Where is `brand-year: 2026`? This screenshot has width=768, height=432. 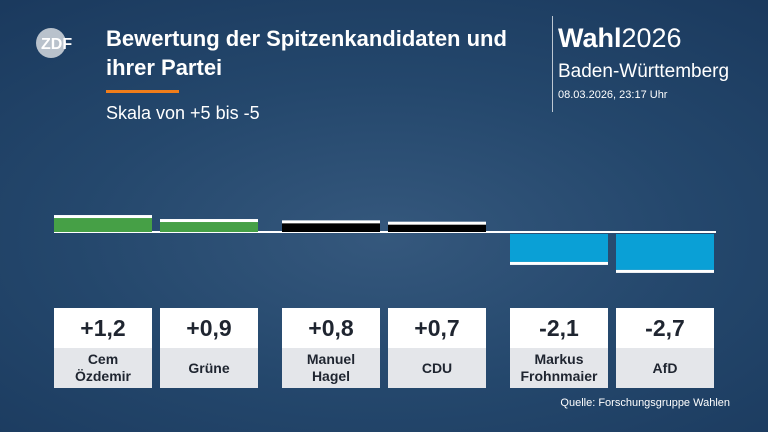 brand-year: 2026 is located at coordinates (651, 38).